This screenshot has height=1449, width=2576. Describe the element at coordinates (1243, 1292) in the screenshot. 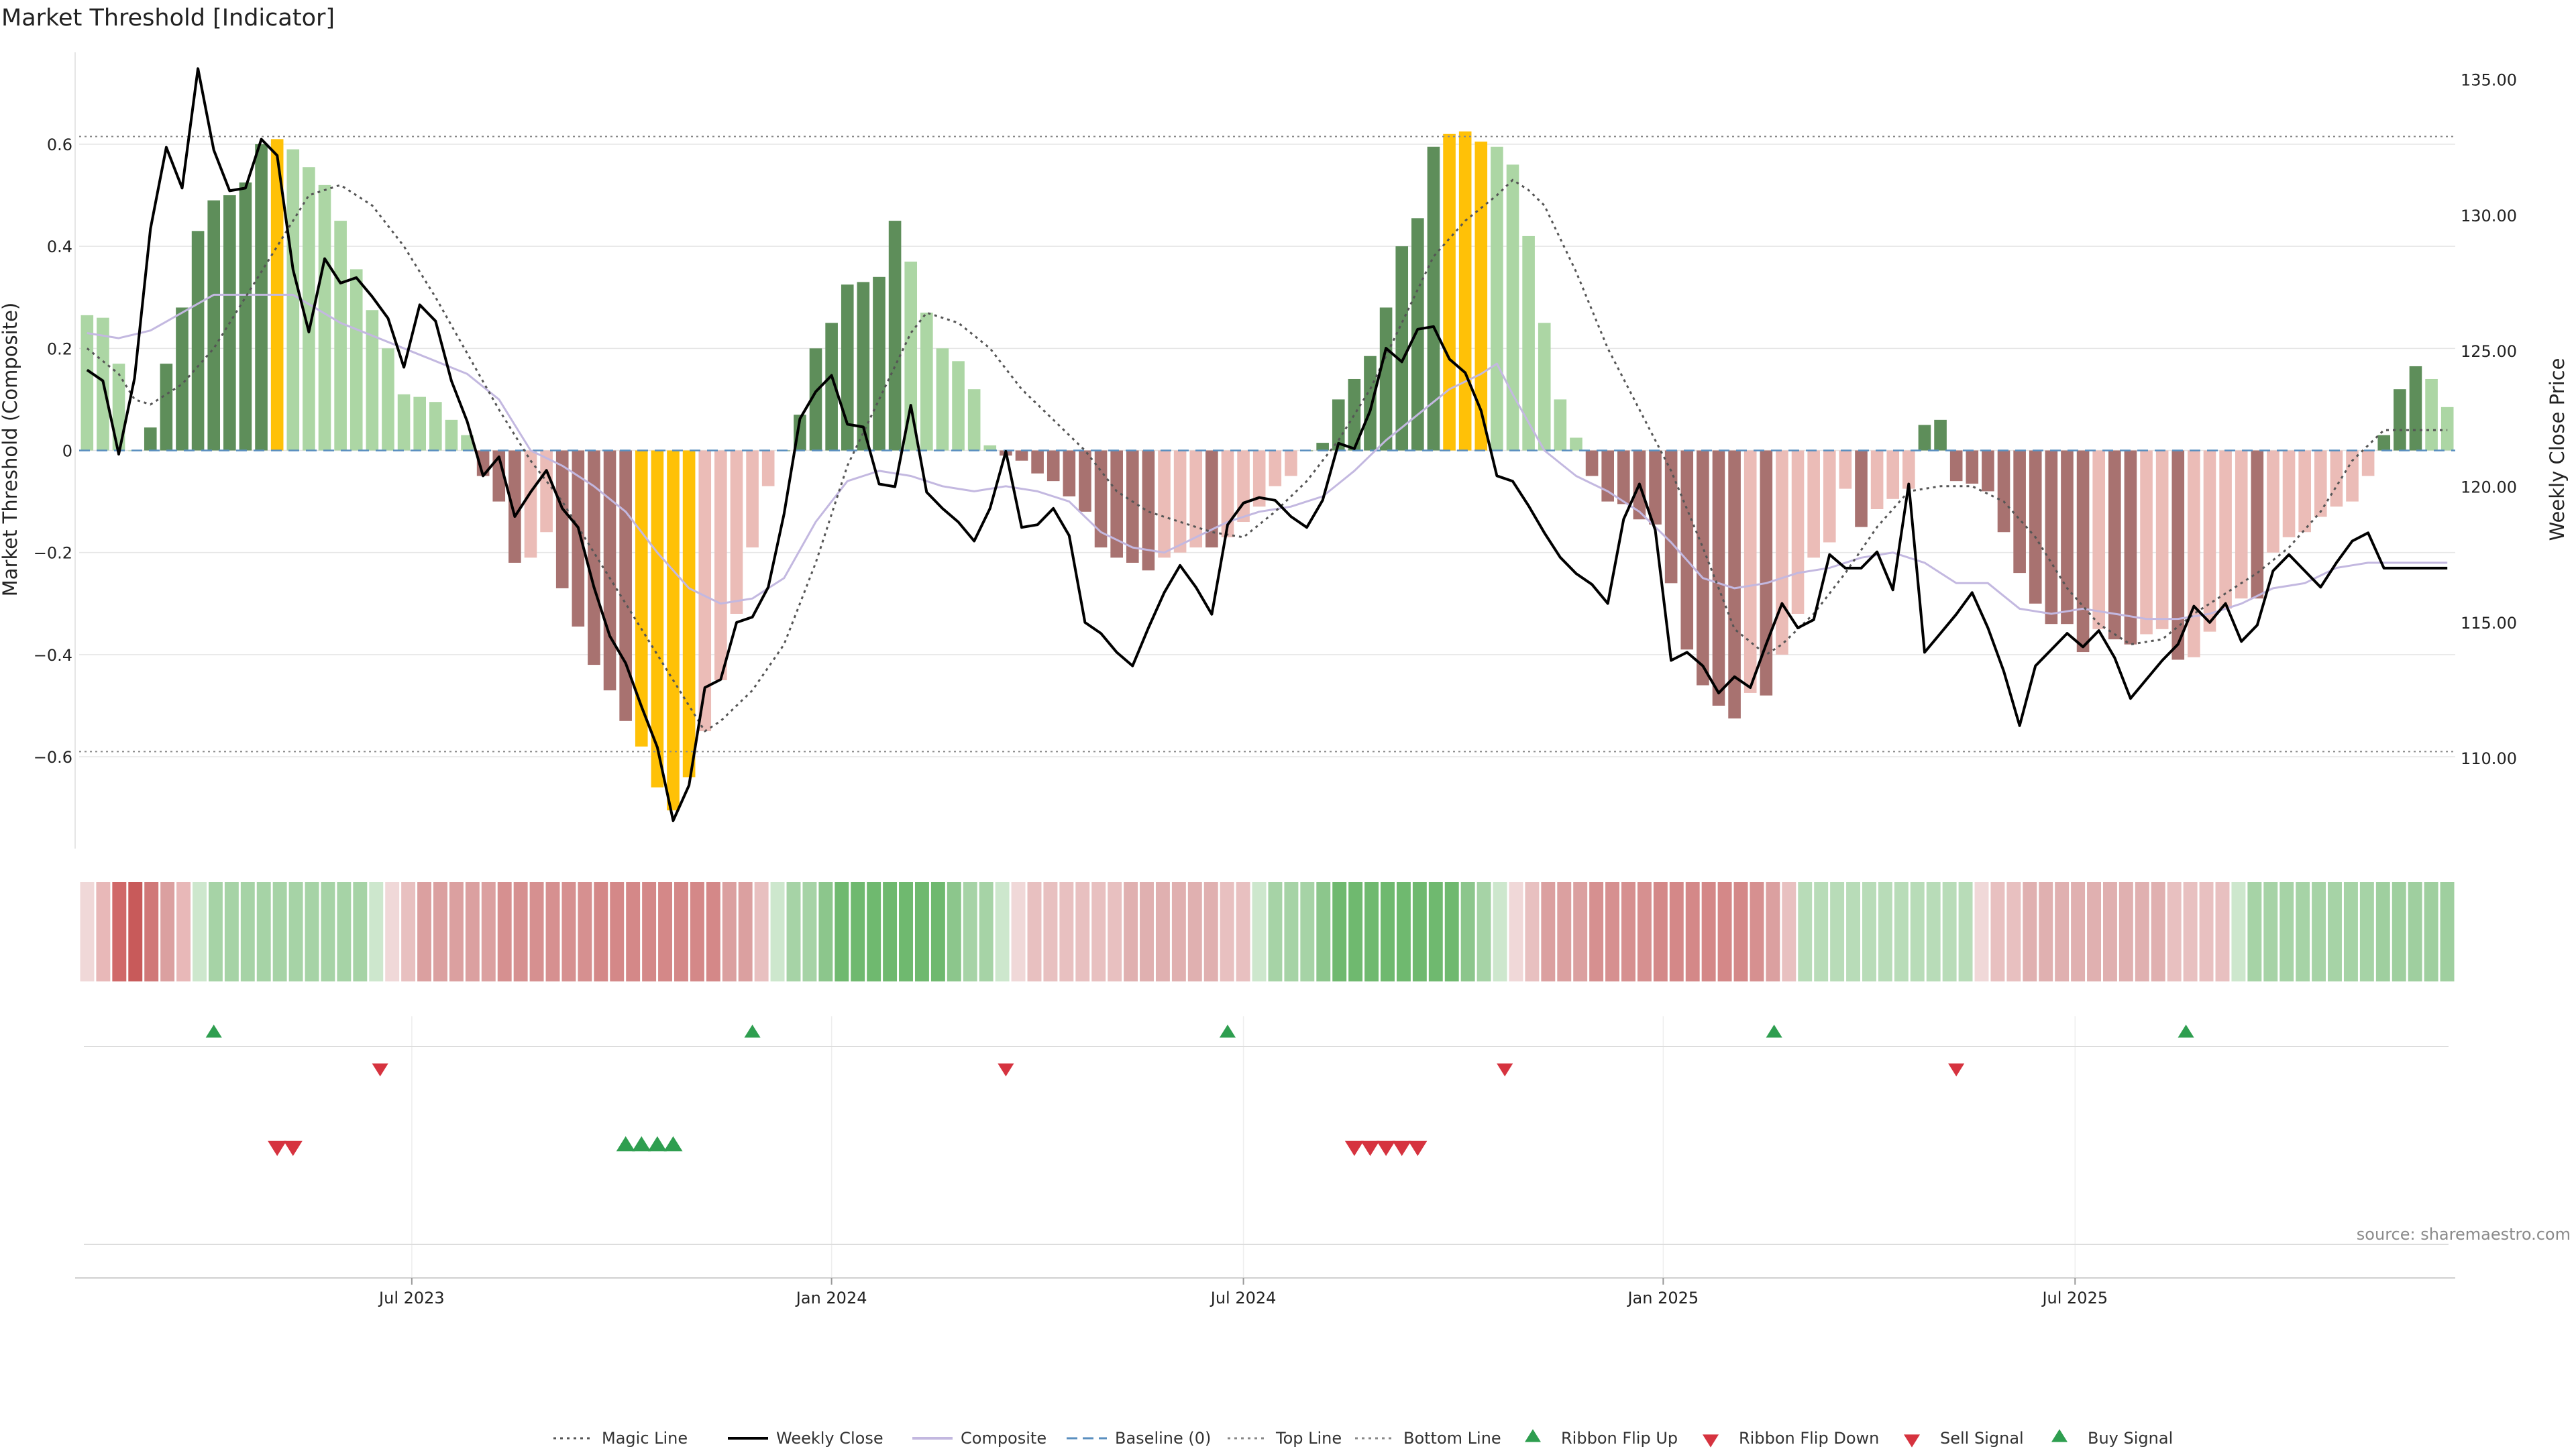

I see `x-axis-ticks: Jul 2023 Jan 2024 Jul 2024 Jan 2025 Jul 2025` at that location.